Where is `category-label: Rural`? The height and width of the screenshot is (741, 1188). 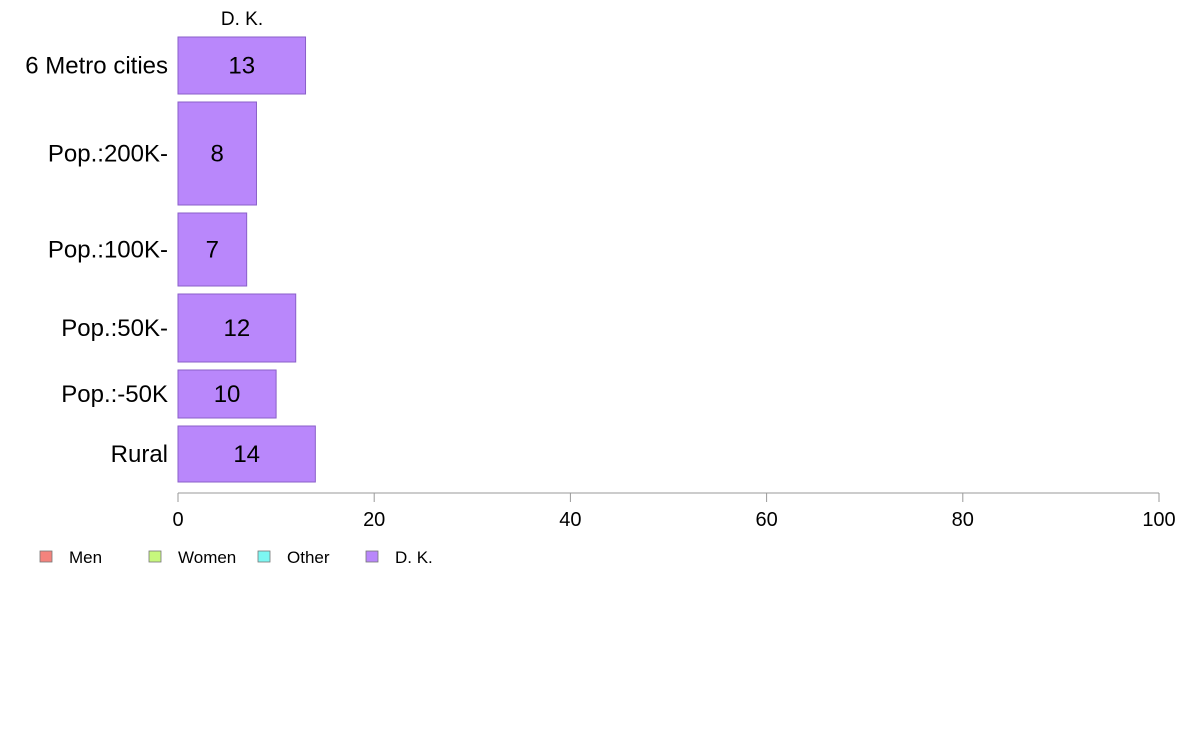
category-label: Rural is located at coordinates (139, 454).